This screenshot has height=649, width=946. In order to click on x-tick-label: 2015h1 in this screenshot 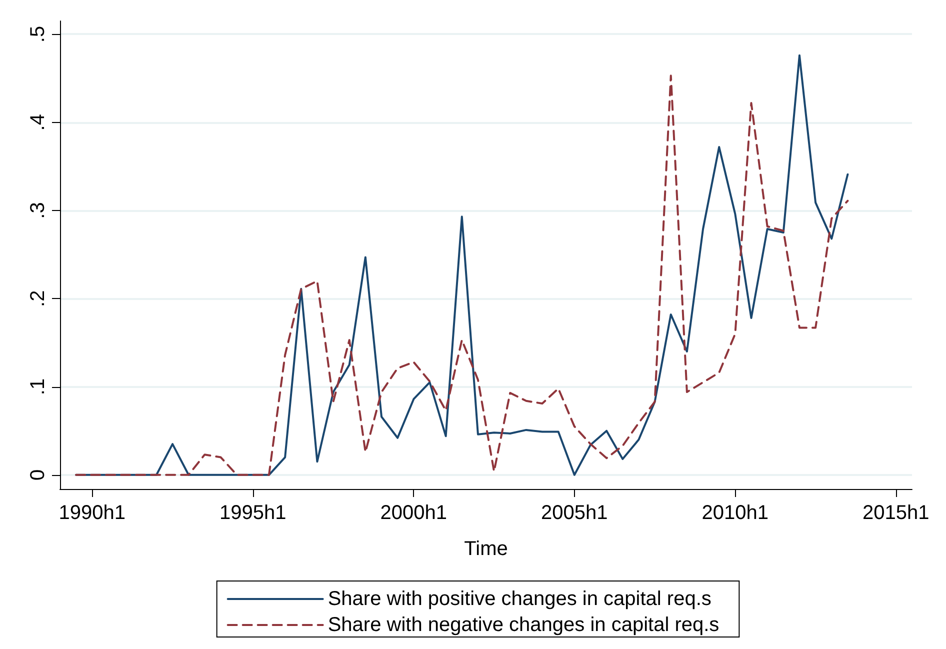, I will do `click(896, 513)`.